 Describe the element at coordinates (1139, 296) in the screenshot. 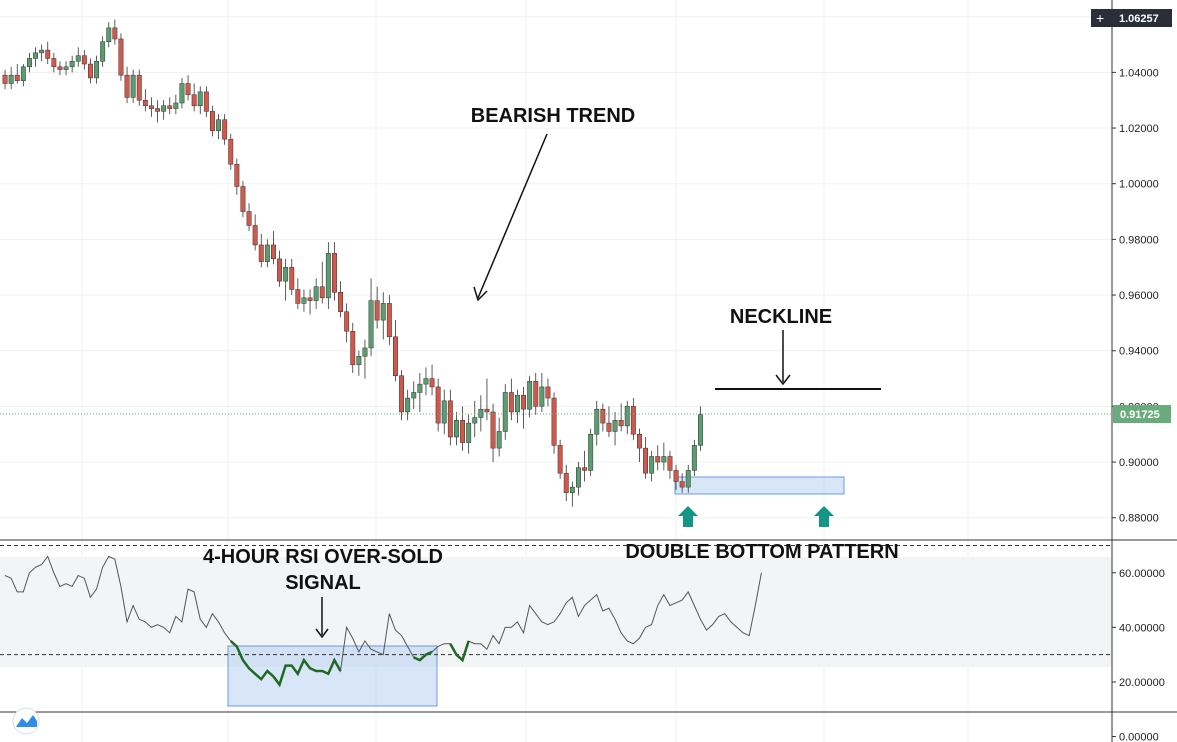

I see `price-tick-label: 0.96000` at that location.